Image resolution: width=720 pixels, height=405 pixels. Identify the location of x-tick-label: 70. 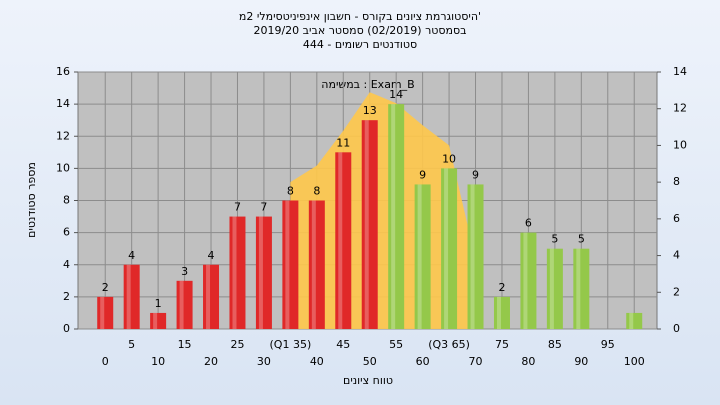
(476, 361).